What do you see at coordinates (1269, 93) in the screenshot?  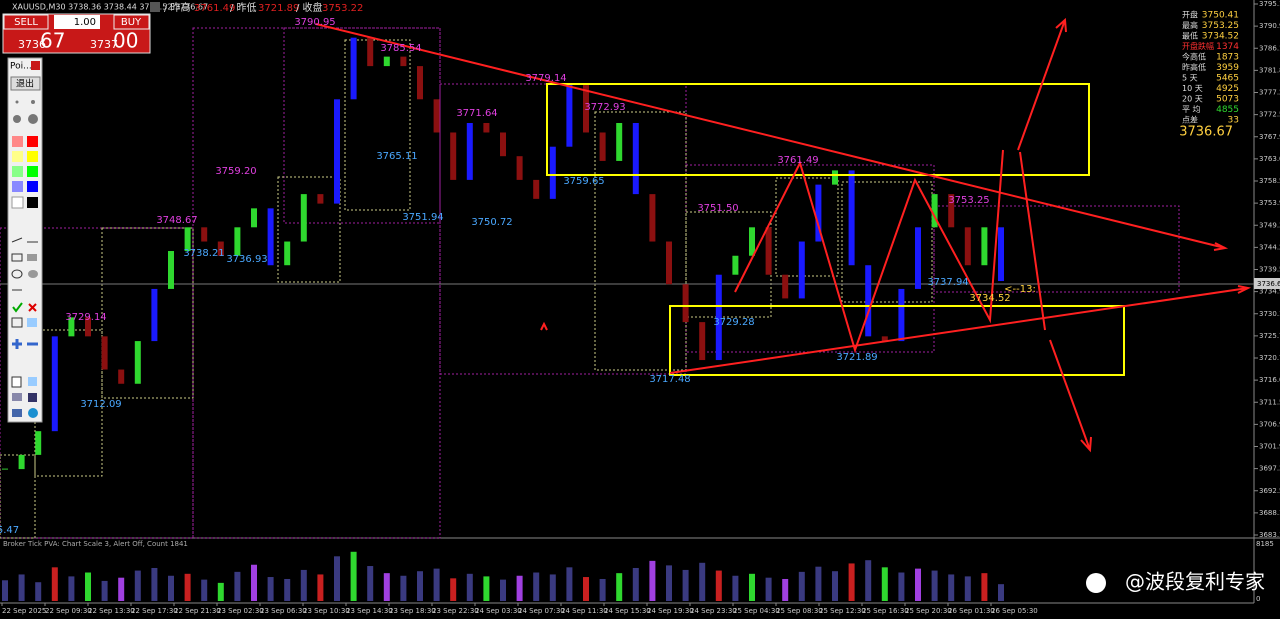 I see `y-tick-label: 3777.21` at bounding box center [1269, 93].